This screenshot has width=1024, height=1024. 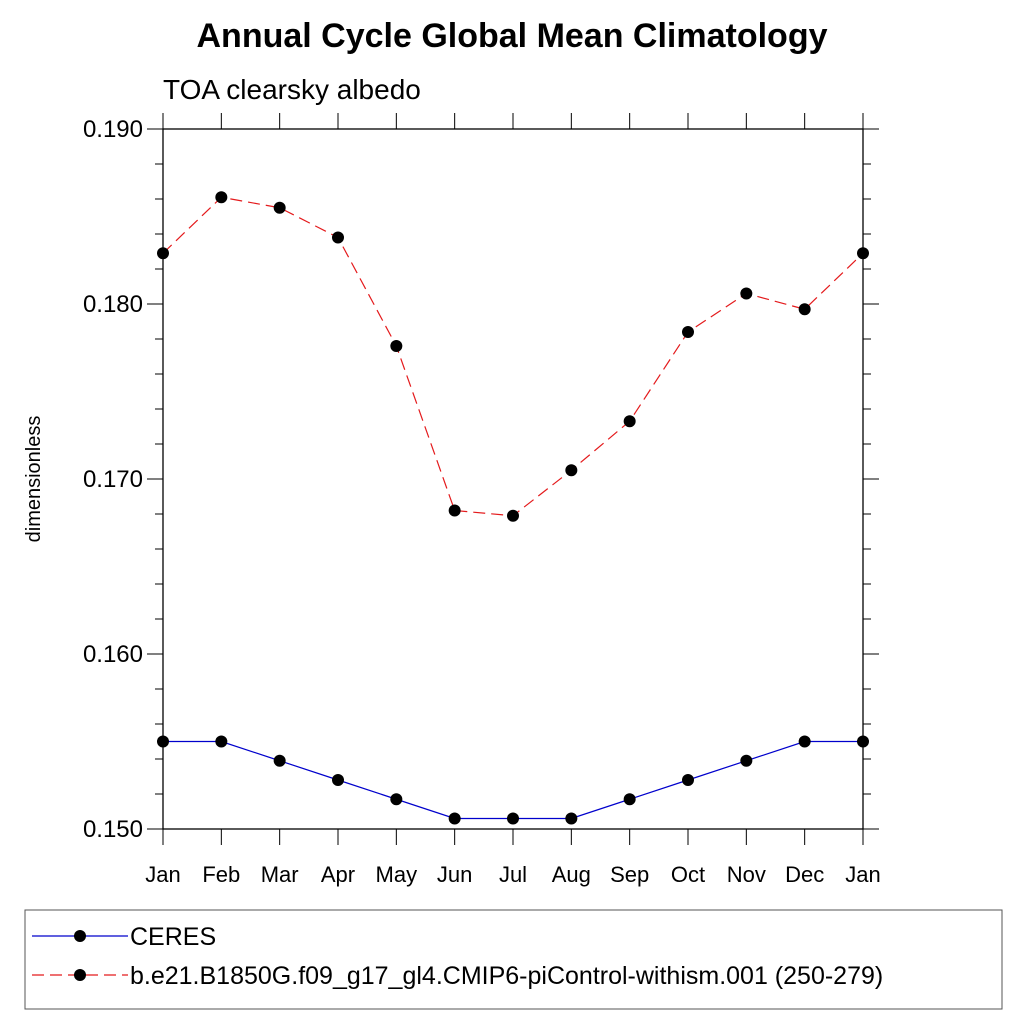 What do you see at coordinates (629, 874) in the screenshot?
I see `x-tick-label: Sep` at bounding box center [629, 874].